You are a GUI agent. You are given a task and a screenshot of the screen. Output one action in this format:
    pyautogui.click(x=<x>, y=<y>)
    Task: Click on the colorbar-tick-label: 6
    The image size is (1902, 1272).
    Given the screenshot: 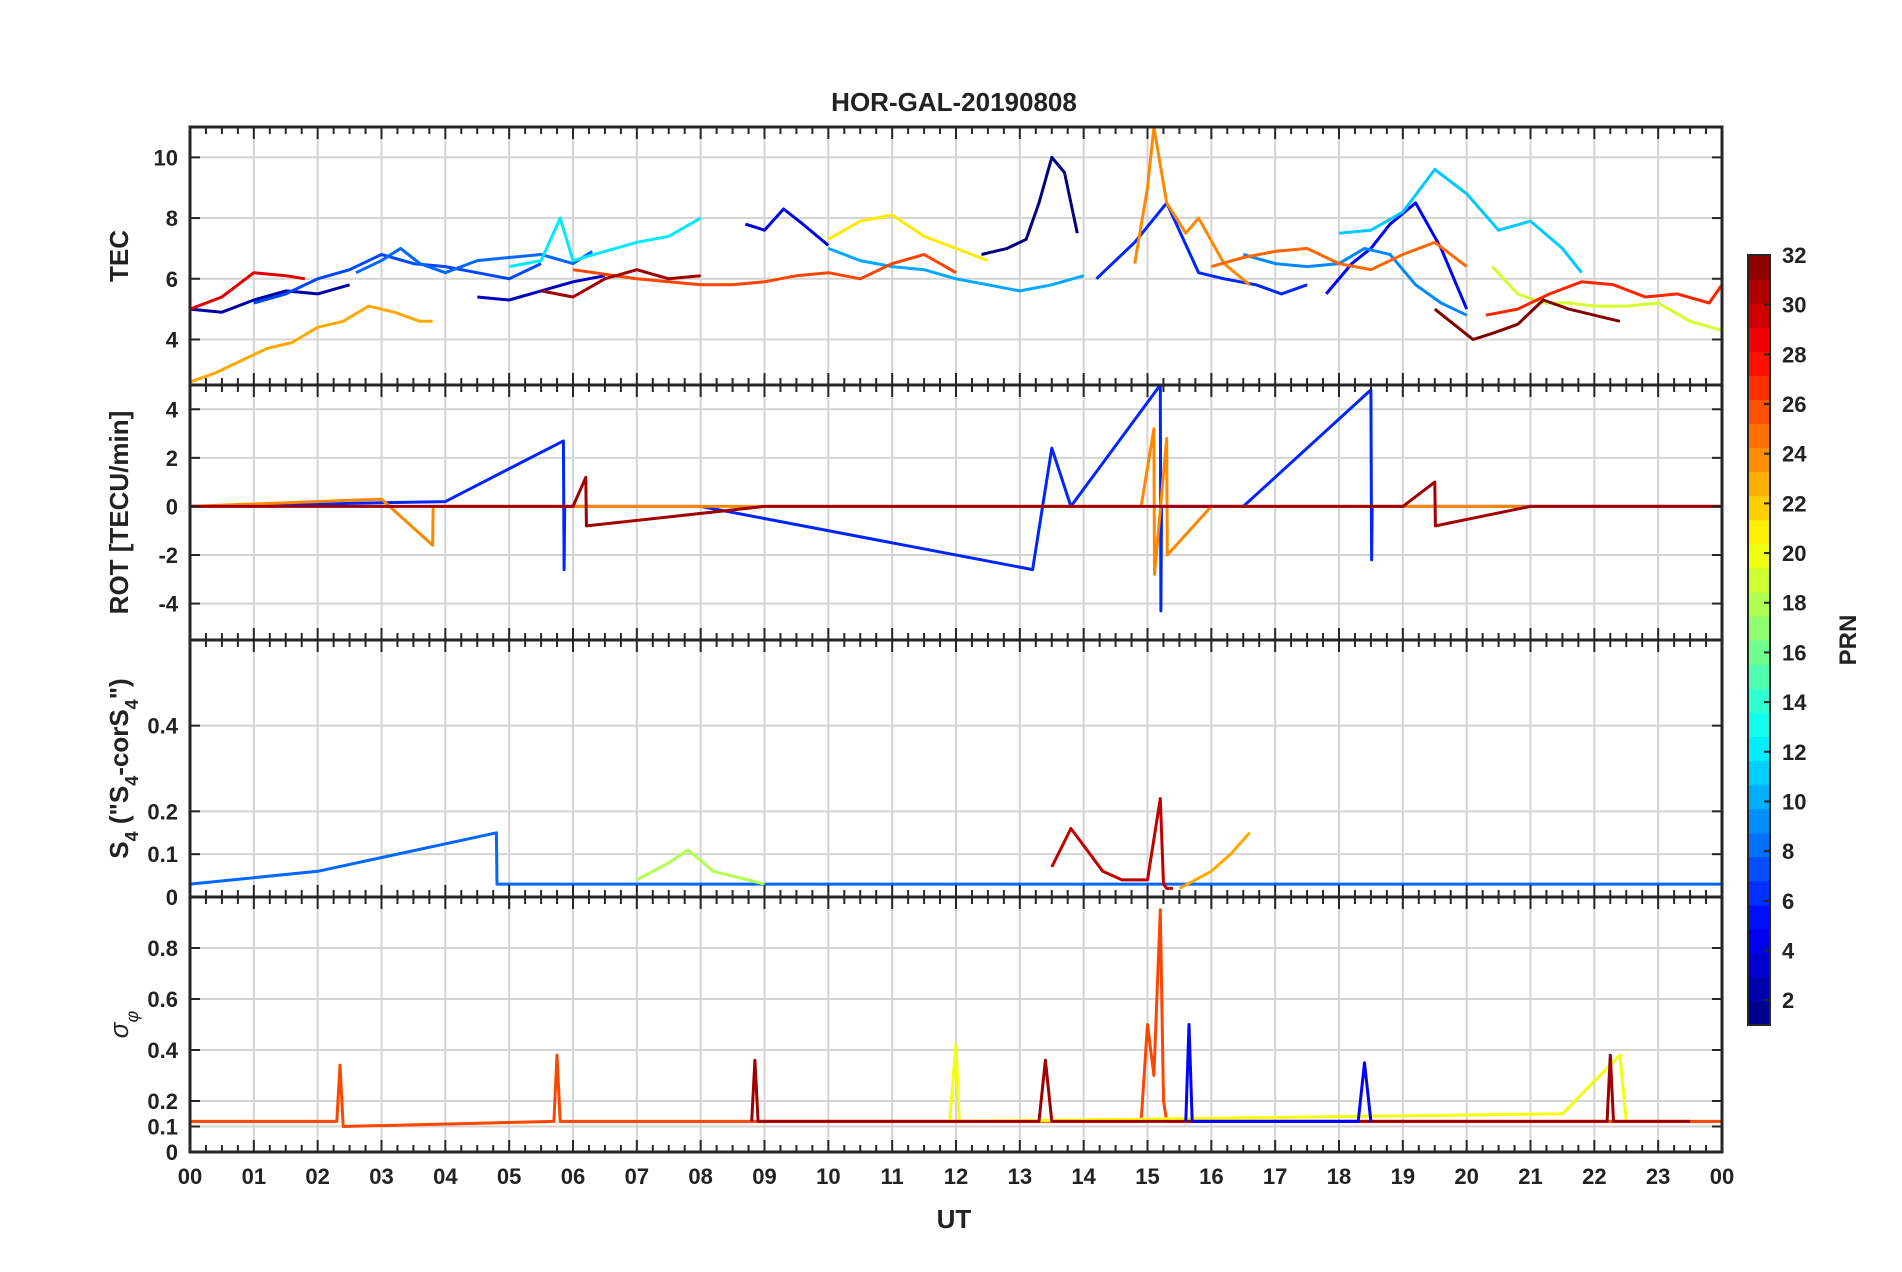 What is the action you would take?
    pyautogui.click(x=1788, y=901)
    